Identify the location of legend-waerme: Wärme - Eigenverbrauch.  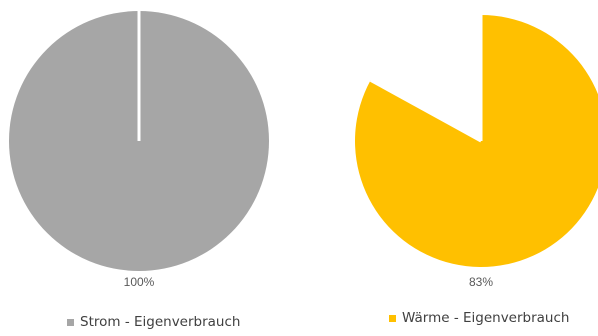
(479, 318).